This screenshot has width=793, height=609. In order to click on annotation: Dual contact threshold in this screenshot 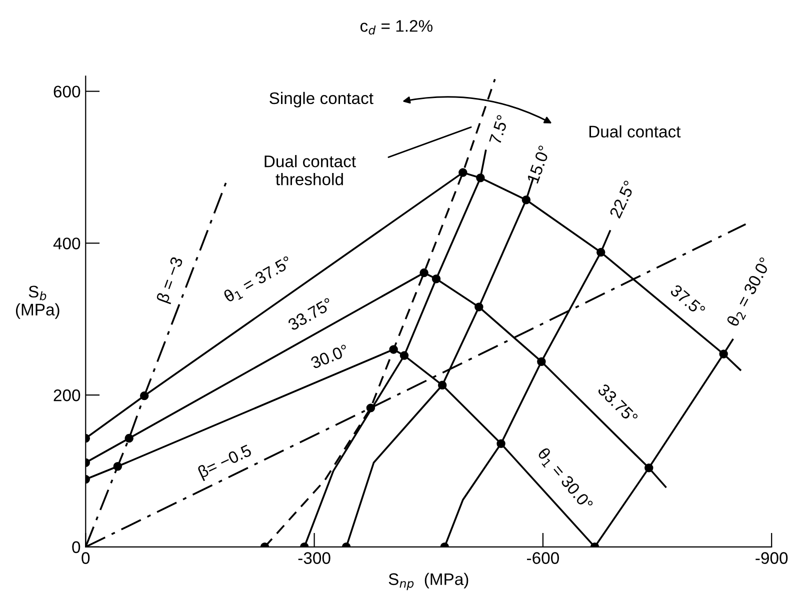, I will do `click(310, 170)`.